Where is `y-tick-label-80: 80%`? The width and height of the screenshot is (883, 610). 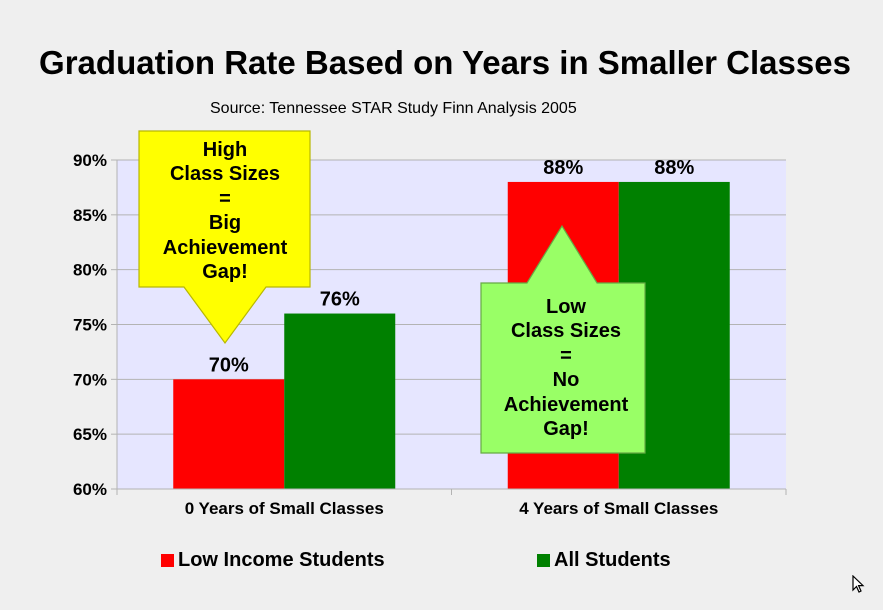 y-tick-label-80: 80% is located at coordinates (90, 270).